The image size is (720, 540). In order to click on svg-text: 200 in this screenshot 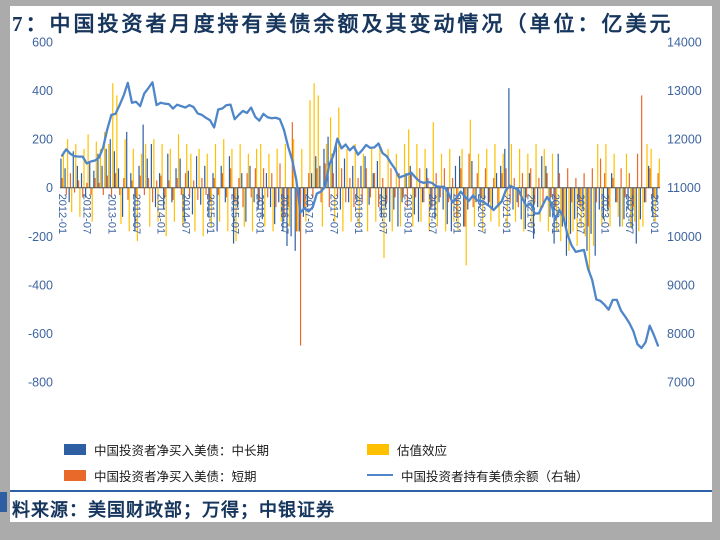, I will do `click(42, 140)`.